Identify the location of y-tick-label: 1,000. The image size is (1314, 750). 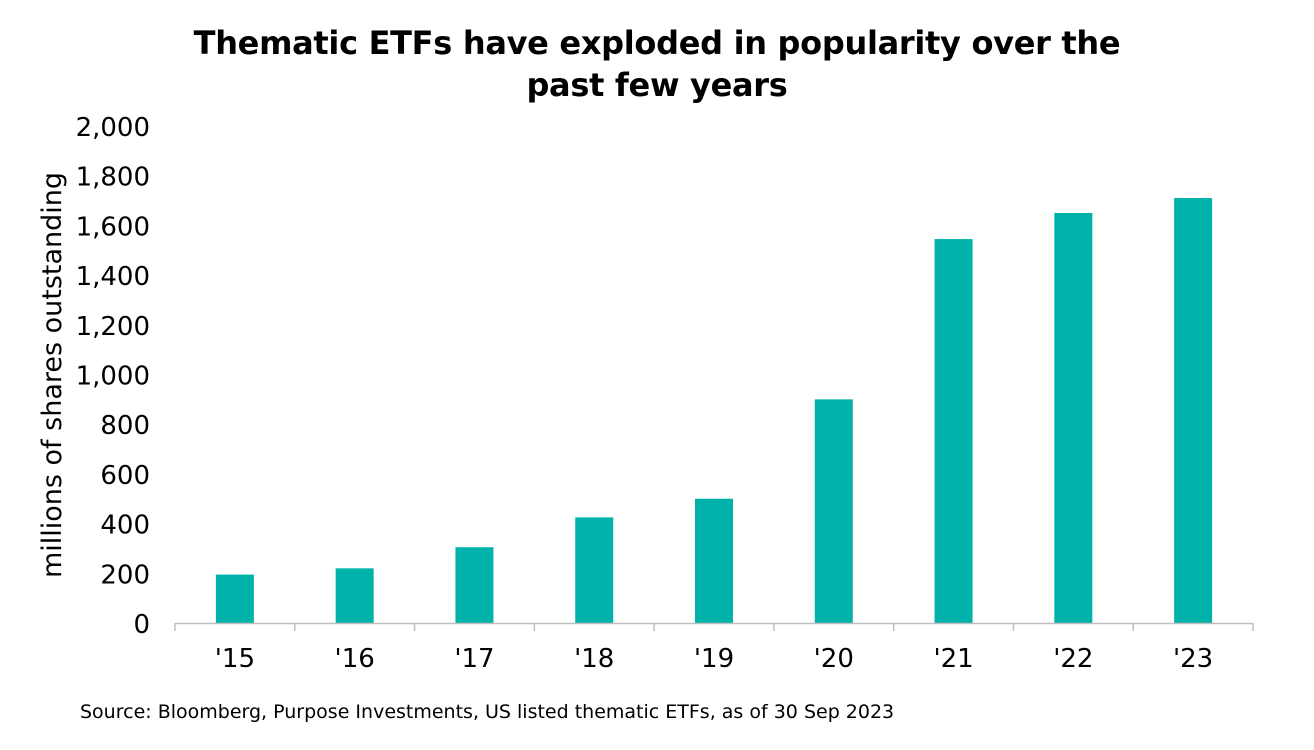
(113, 377).